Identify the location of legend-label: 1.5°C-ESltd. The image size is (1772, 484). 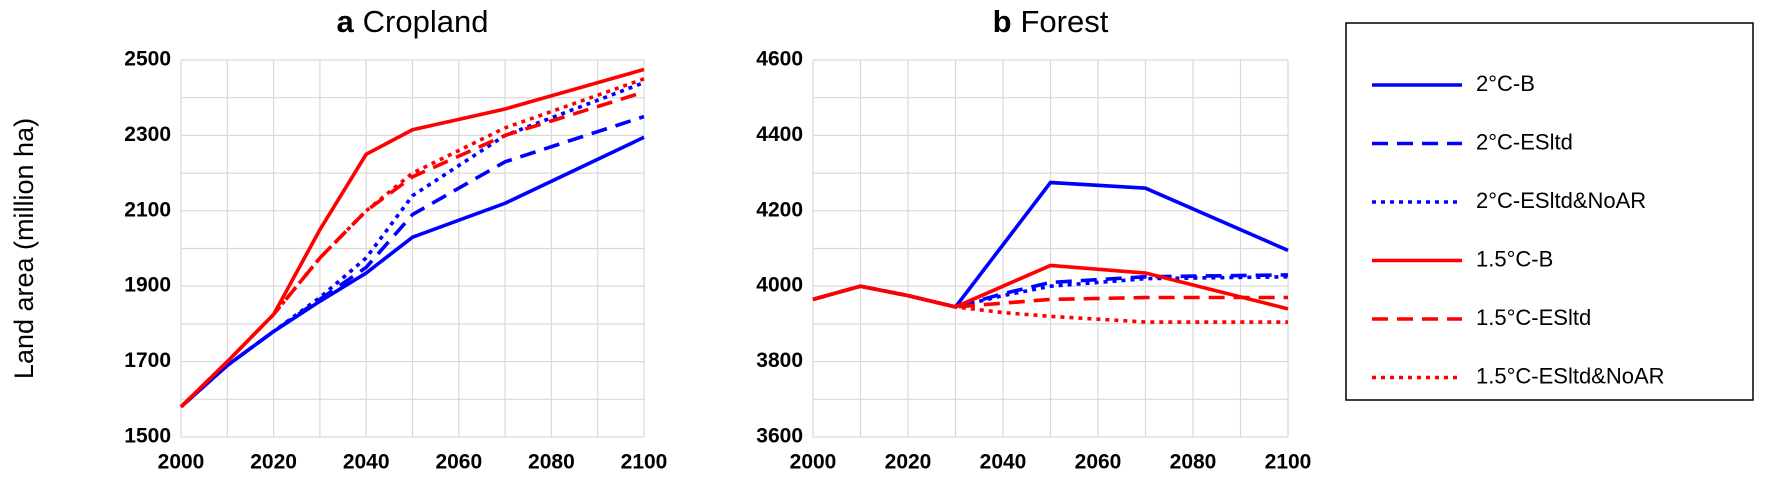
(1533, 317).